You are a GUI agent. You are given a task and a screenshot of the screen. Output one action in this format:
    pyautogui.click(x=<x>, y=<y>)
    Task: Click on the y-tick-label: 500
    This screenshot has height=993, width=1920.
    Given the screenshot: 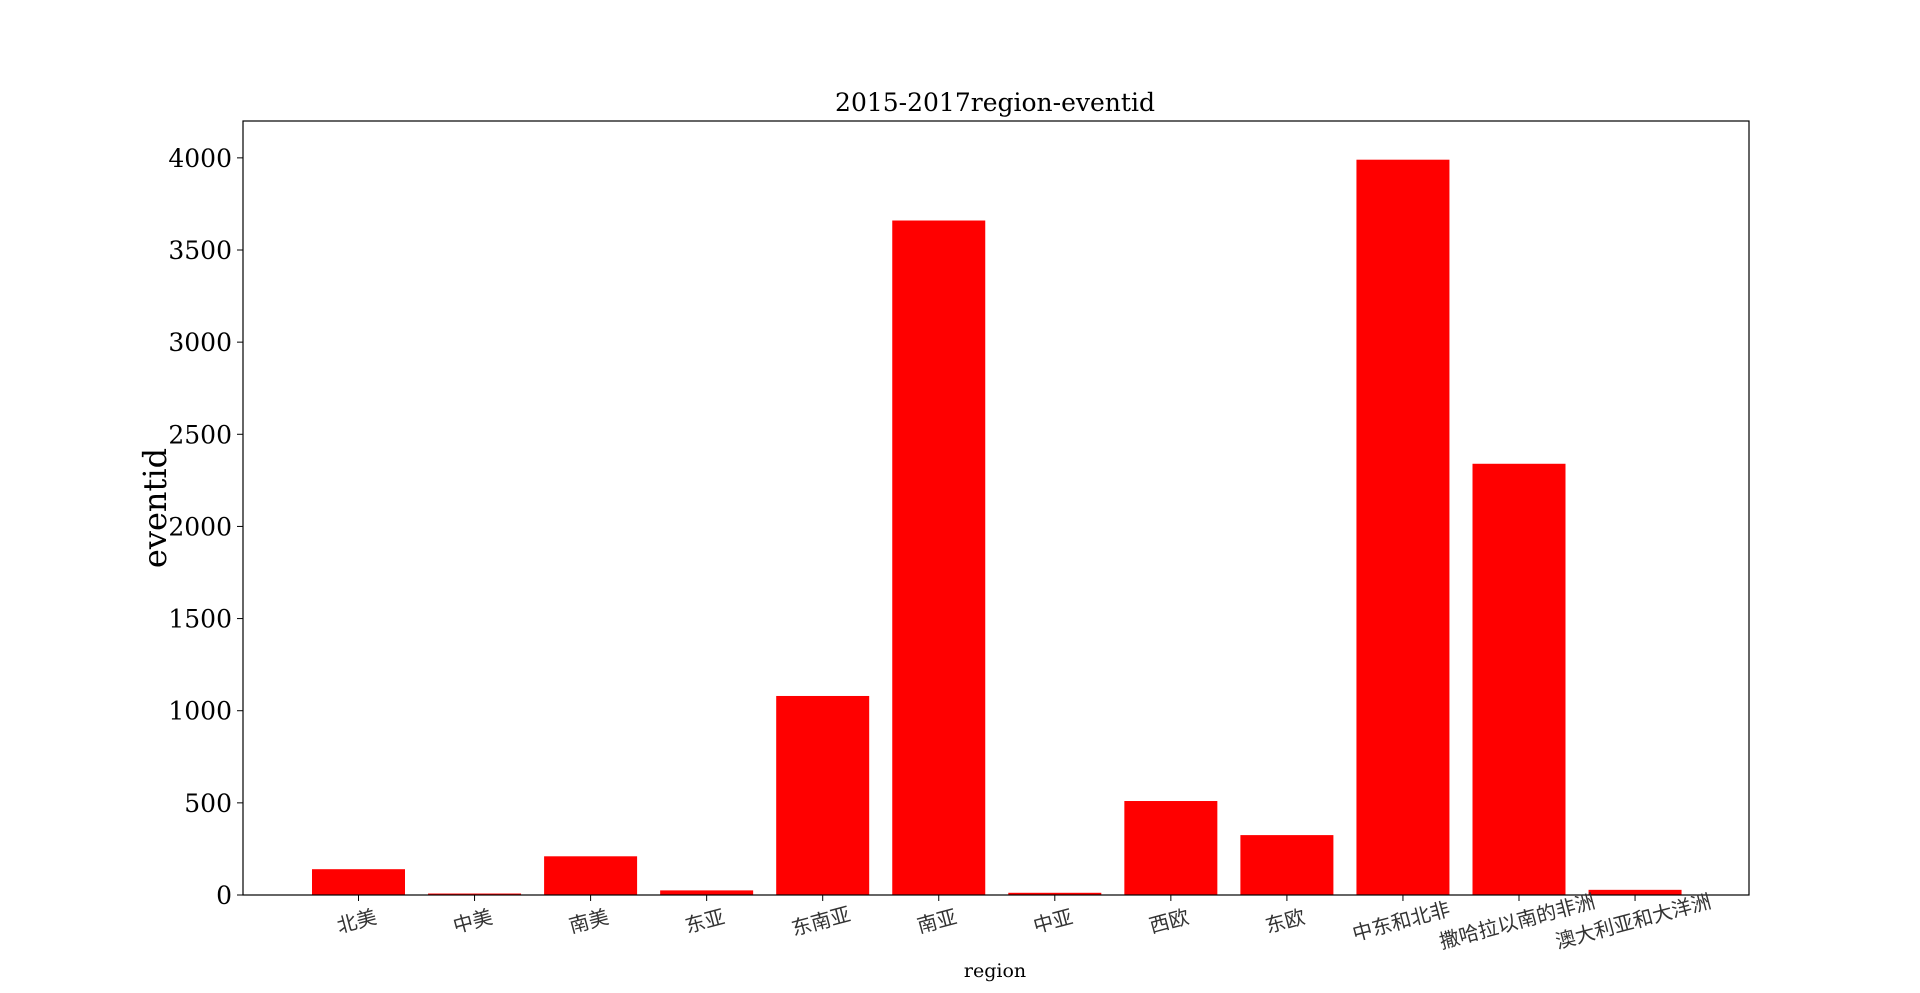 What is the action you would take?
    pyautogui.click(x=208, y=803)
    